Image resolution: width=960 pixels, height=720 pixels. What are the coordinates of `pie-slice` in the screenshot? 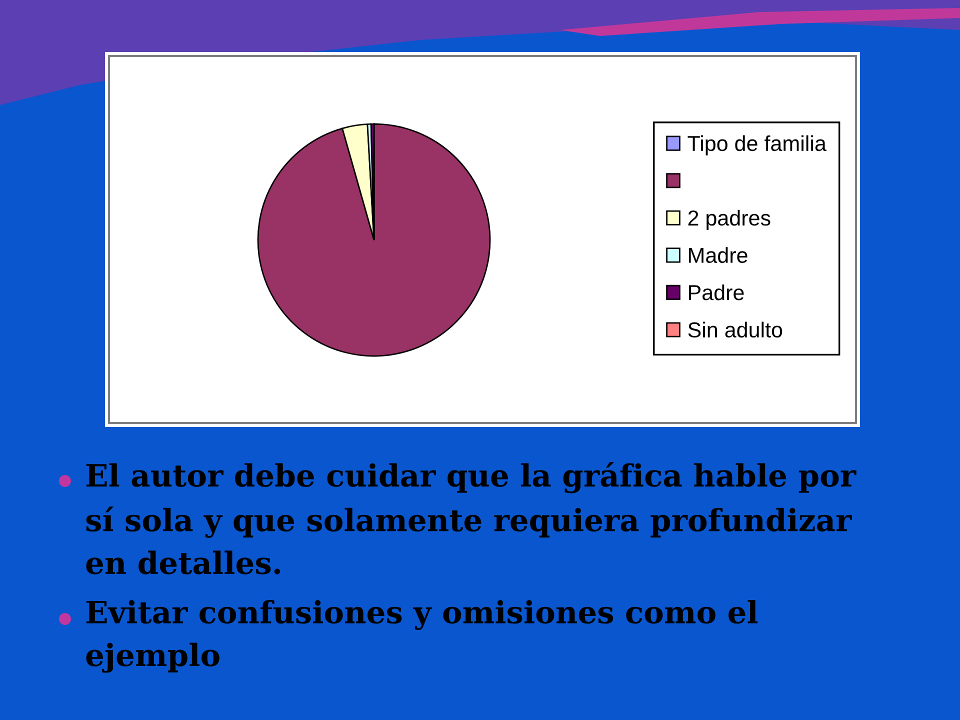 It's located at (374, 240).